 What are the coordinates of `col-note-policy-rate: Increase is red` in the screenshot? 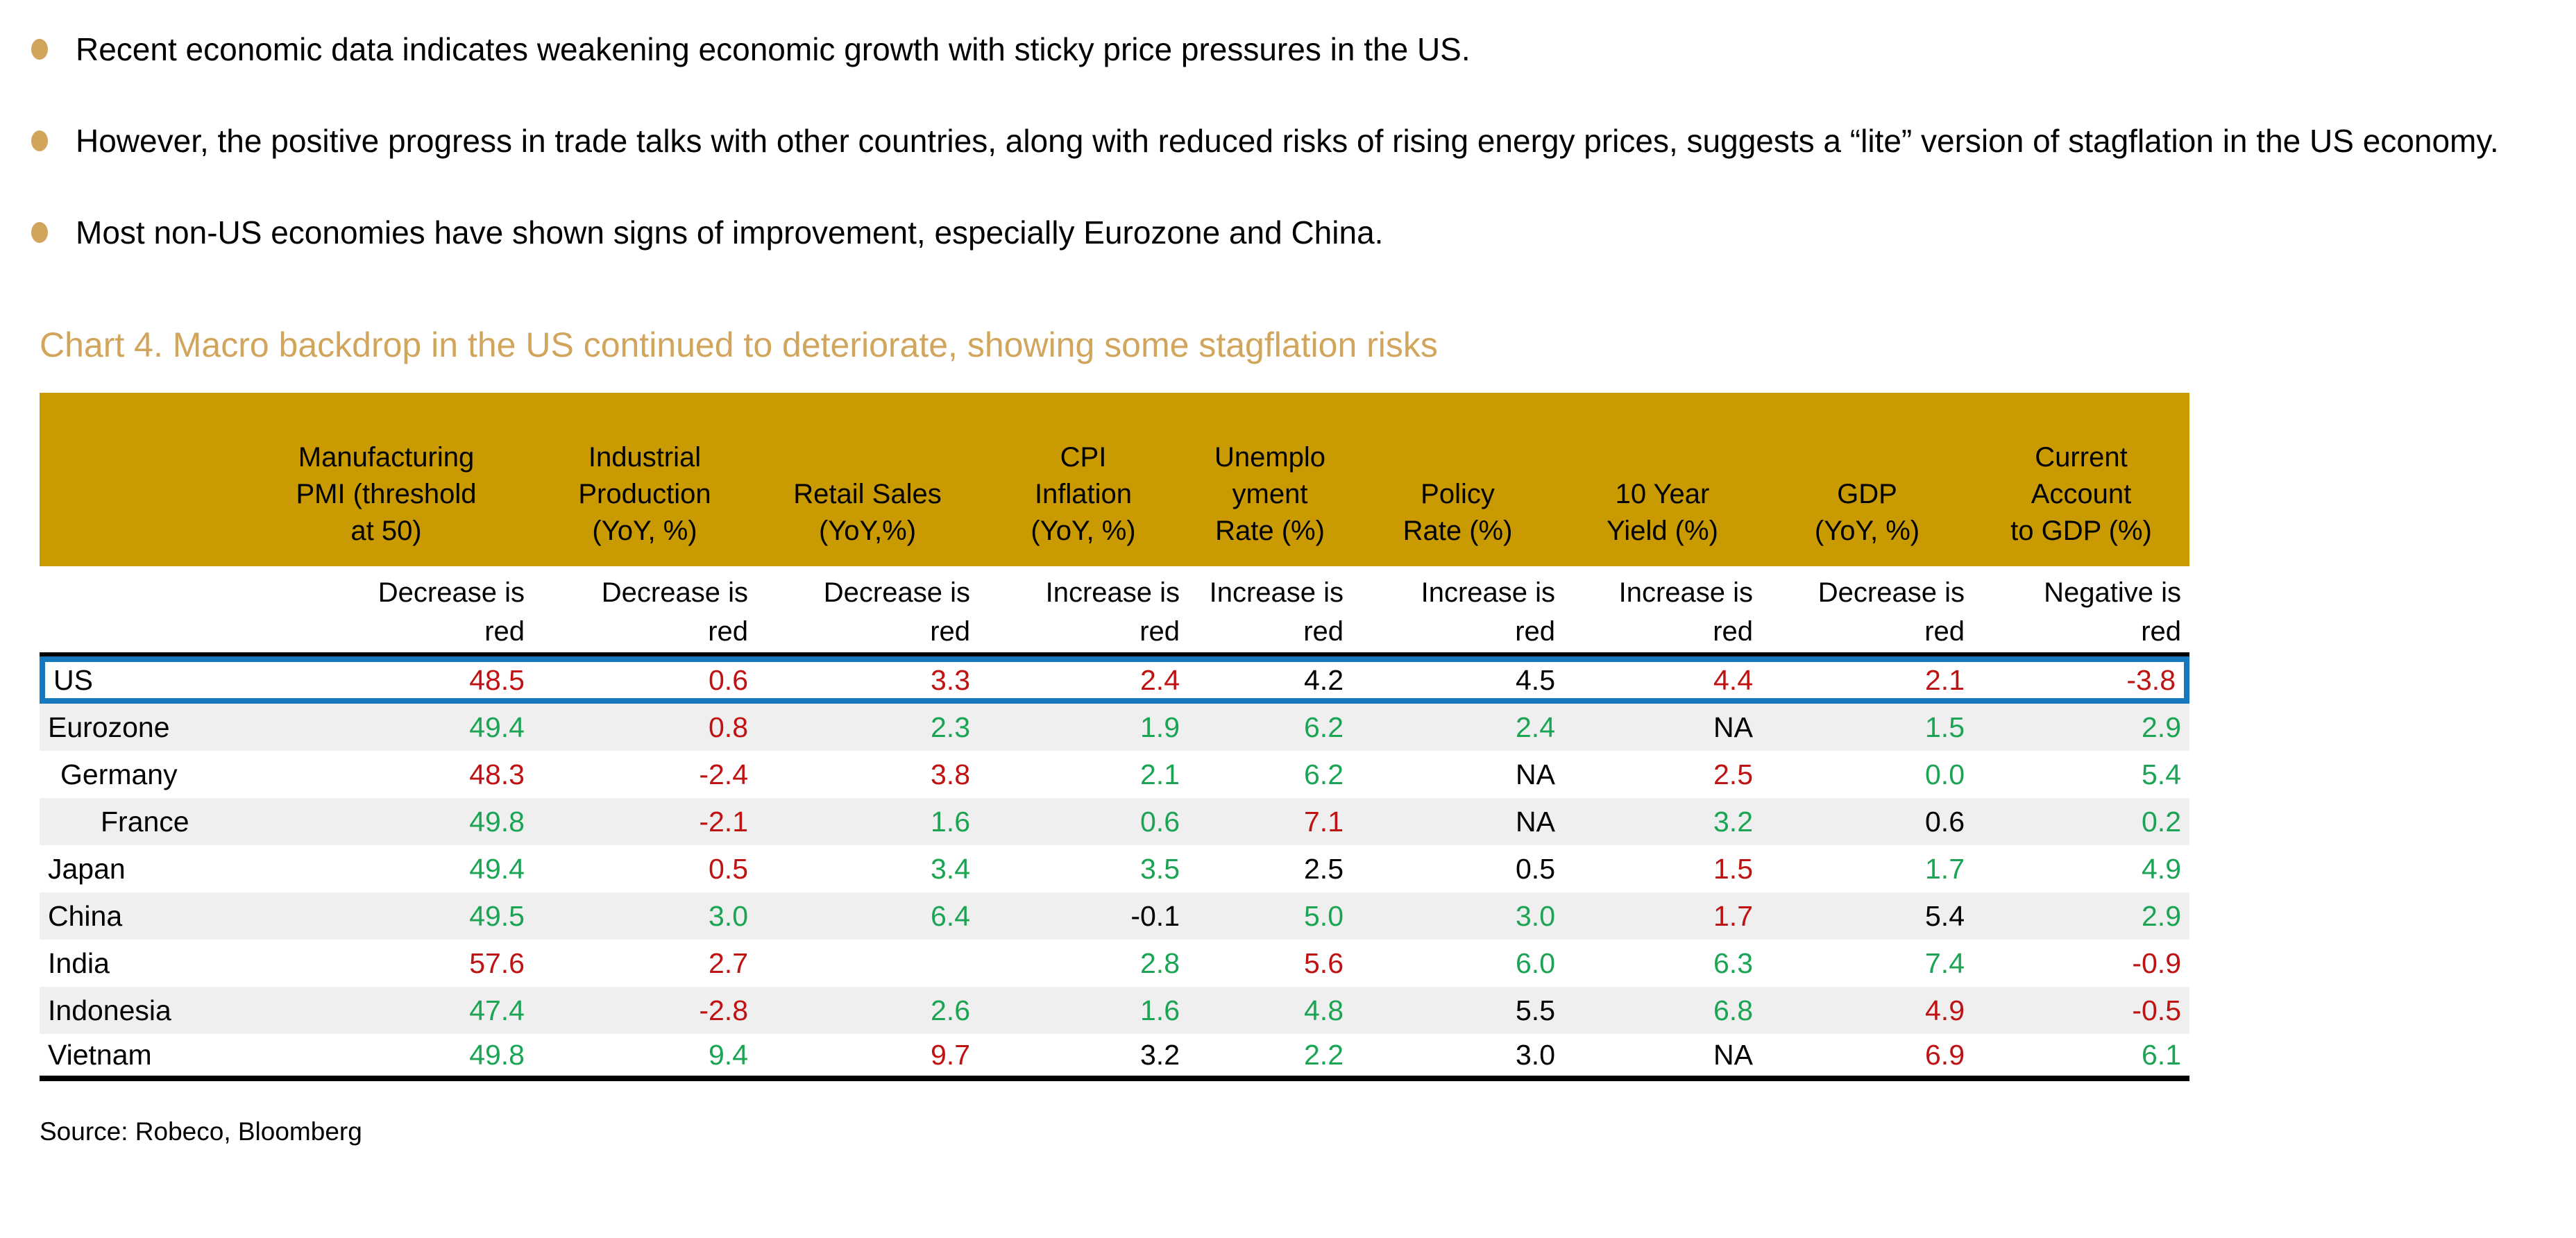 It's located at (1458, 611).